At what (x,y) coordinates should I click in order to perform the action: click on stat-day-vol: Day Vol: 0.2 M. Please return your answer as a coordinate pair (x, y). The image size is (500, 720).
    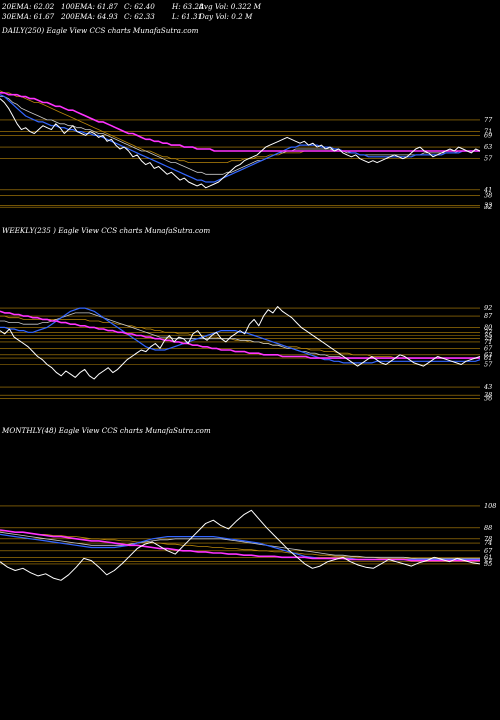
    Looking at the image, I should click on (226, 16).